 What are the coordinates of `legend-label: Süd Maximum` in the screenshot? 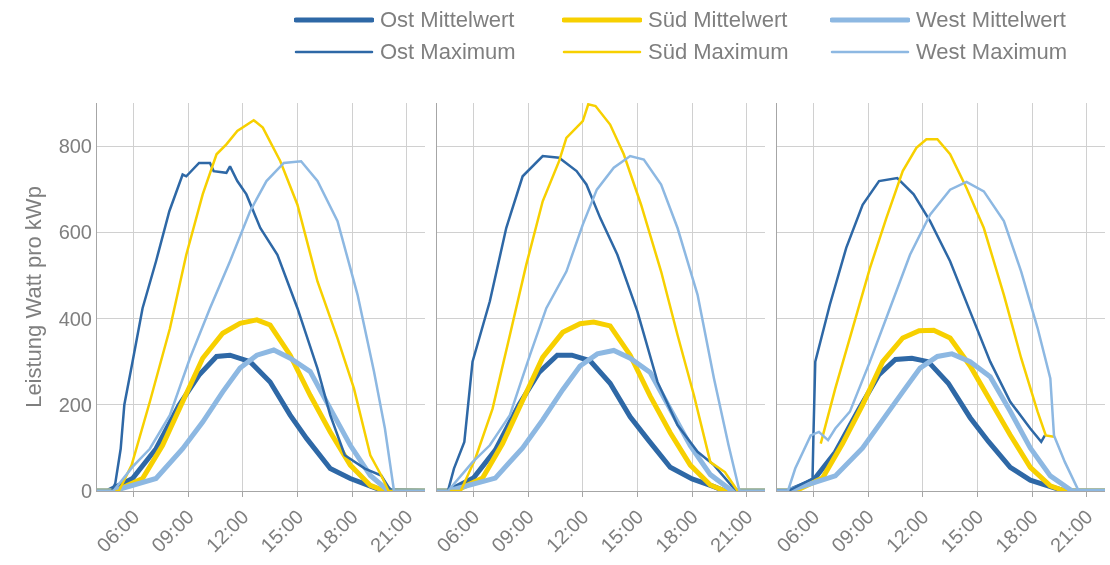 It's located at (718, 52).